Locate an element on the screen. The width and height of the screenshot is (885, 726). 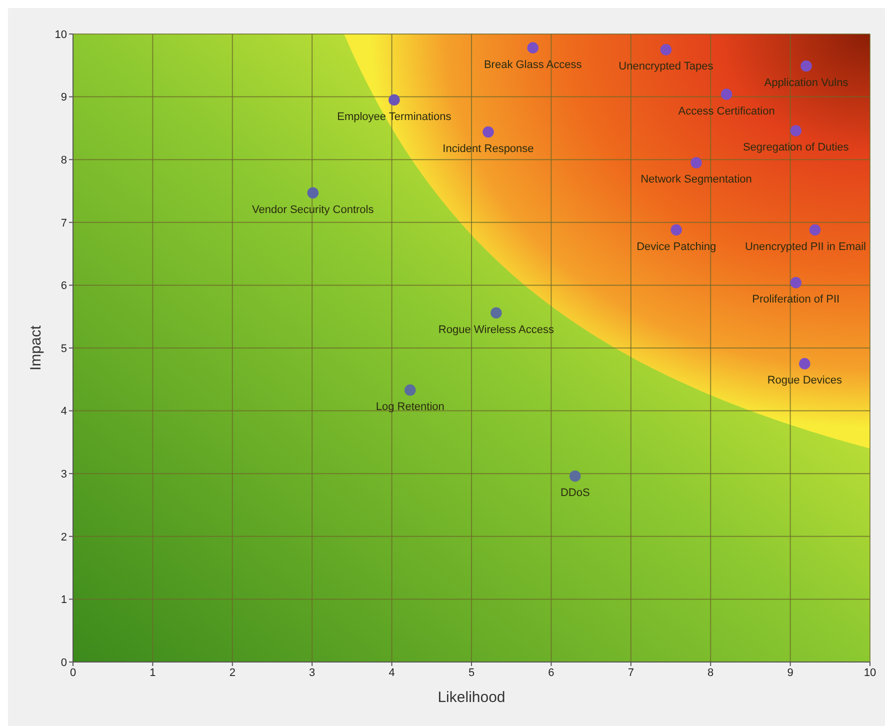
x-tick-label: 1 is located at coordinates (153, 672).